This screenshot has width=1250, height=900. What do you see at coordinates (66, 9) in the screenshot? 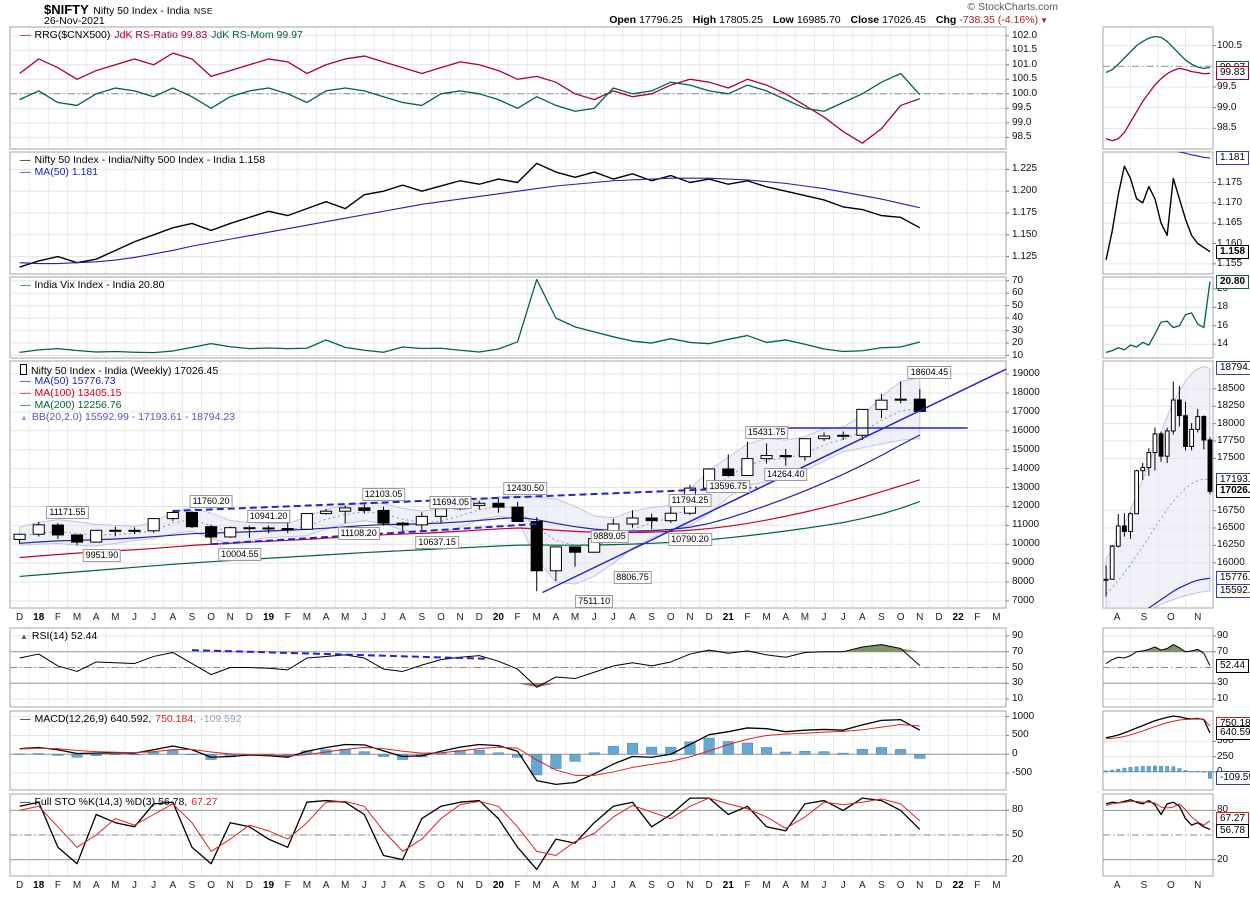
I see `symbol: $NIFTY` at bounding box center [66, 9].